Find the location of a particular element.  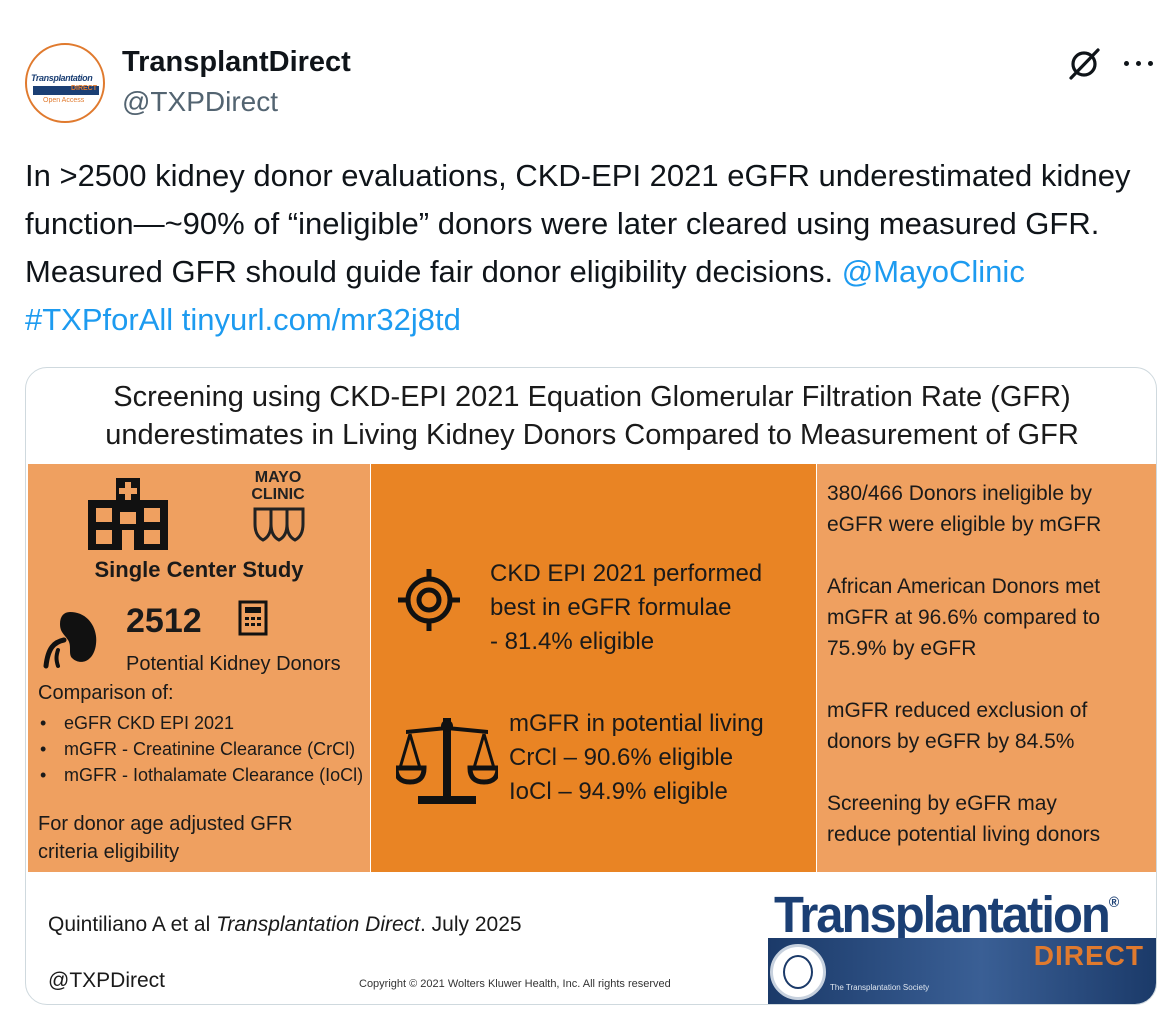

mention-link: @MayoClinic is located at coordinates (933, 271).